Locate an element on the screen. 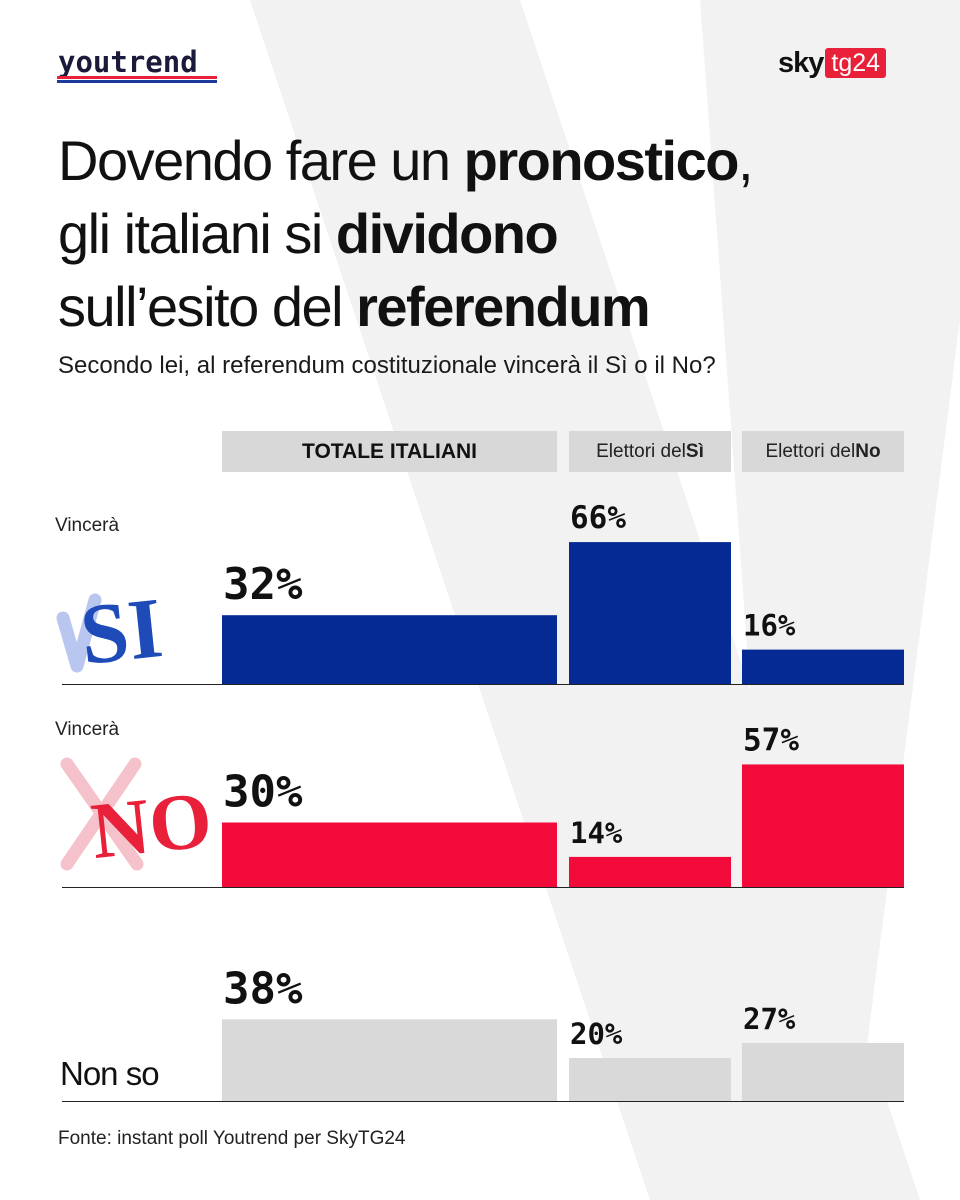 The width and height of the screenshot is (960, 1200). column-header-elettori-si: Elettori del Sì is located at coordinates (650, 451).